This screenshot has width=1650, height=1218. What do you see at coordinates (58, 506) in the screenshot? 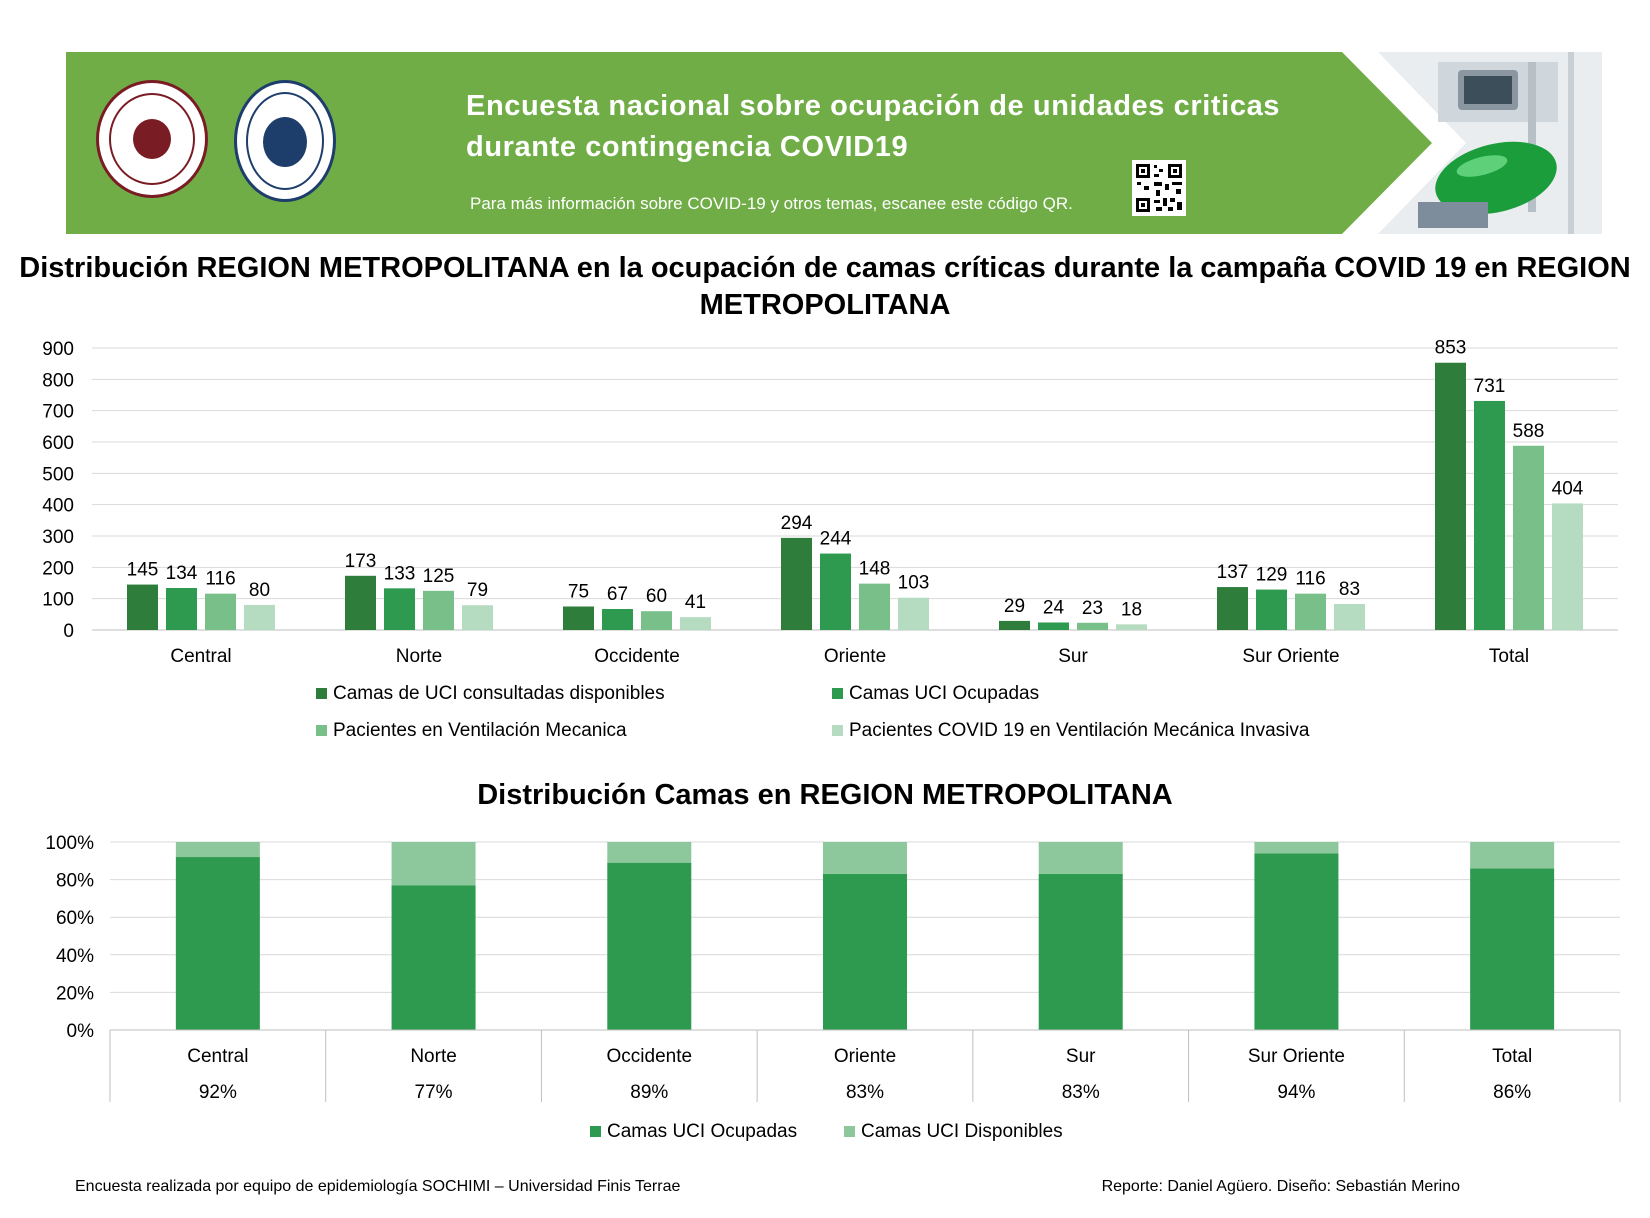
I see `y-tick-label: 400` at bounding box center [58, 506].